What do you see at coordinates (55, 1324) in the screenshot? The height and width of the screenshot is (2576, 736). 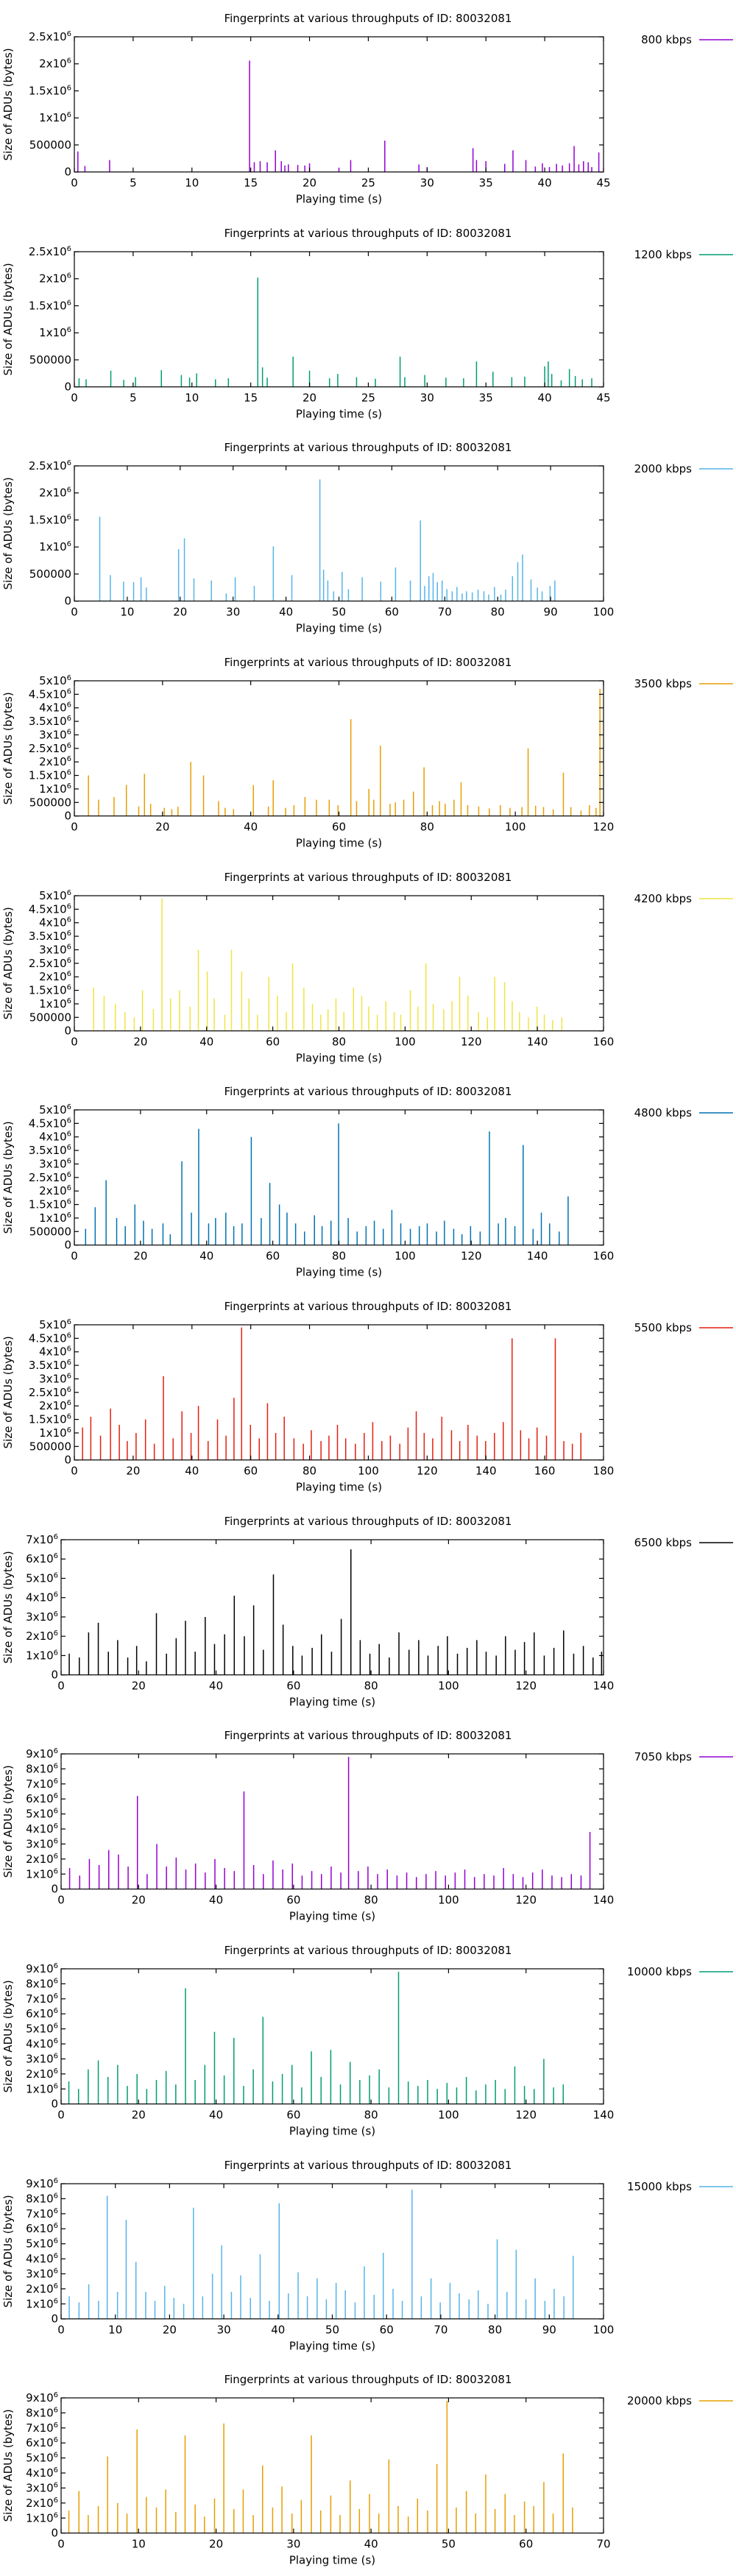 I see `y-tick-label: 5x106` at bounding box center [55, 1324].